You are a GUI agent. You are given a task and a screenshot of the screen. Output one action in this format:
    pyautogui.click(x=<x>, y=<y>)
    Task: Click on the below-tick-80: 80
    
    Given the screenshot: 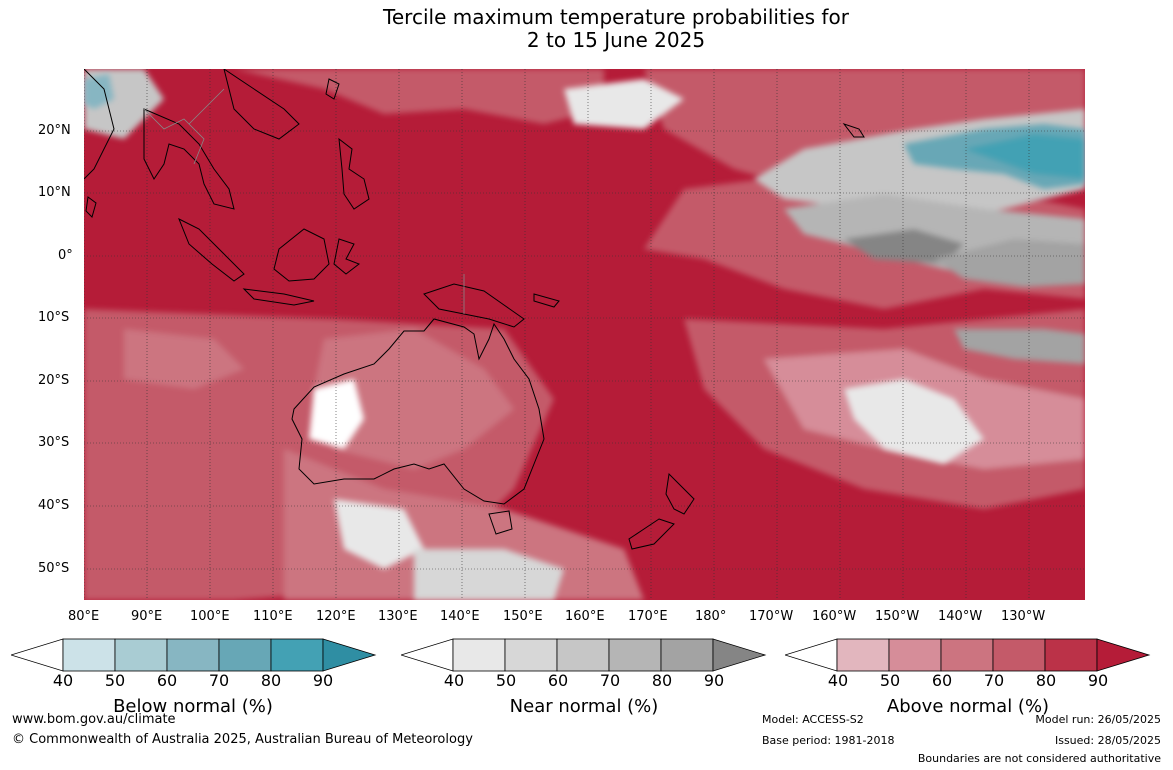 What is the action you would take?
    pyautogui.click(x=271, y=680)
    